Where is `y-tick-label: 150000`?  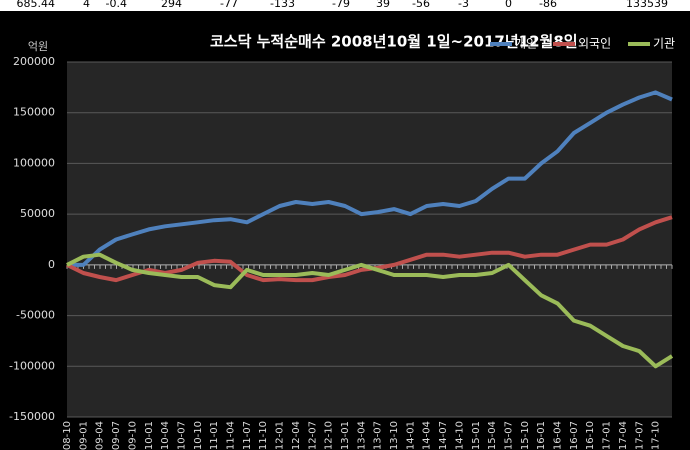 y-tick-label: 150000 is located at coordinates (34, 112).